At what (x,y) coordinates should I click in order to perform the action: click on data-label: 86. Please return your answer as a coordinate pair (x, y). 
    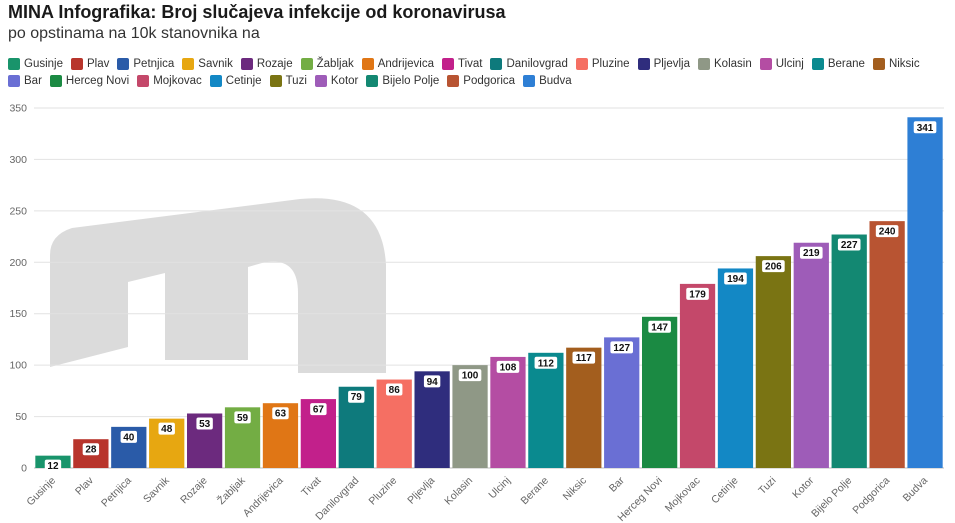
    Looking at the image, I should click on (395, 390).